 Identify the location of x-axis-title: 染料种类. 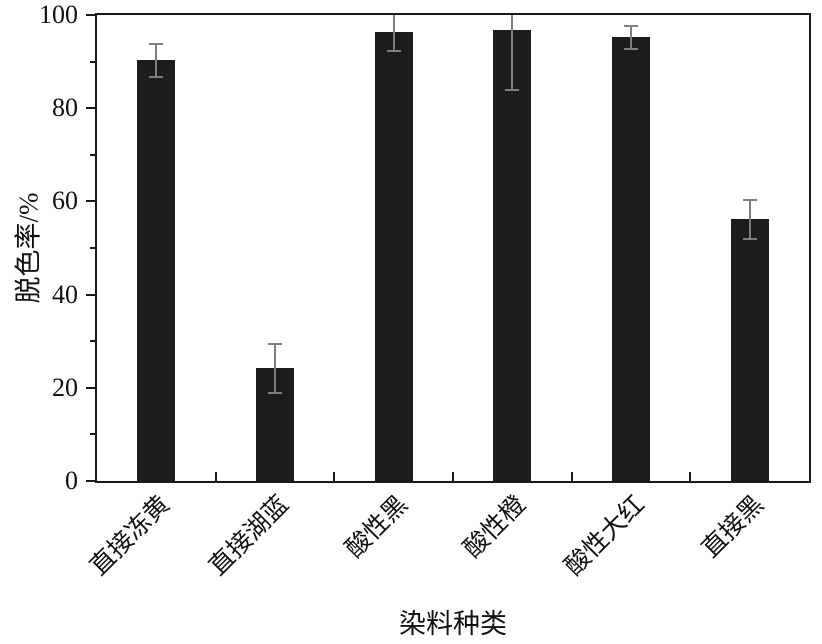
(453, 624).